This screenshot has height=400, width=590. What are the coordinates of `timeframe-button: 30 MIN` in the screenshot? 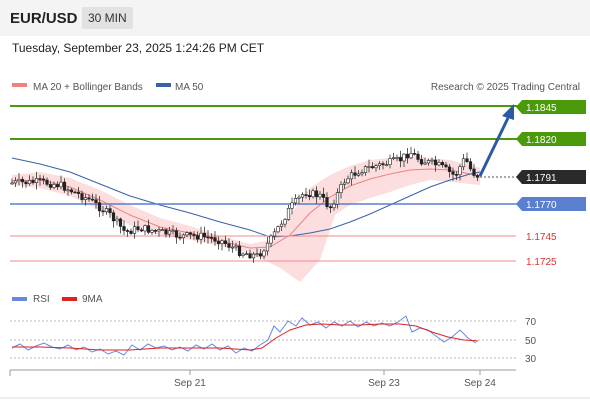 It's located at (107, 18).